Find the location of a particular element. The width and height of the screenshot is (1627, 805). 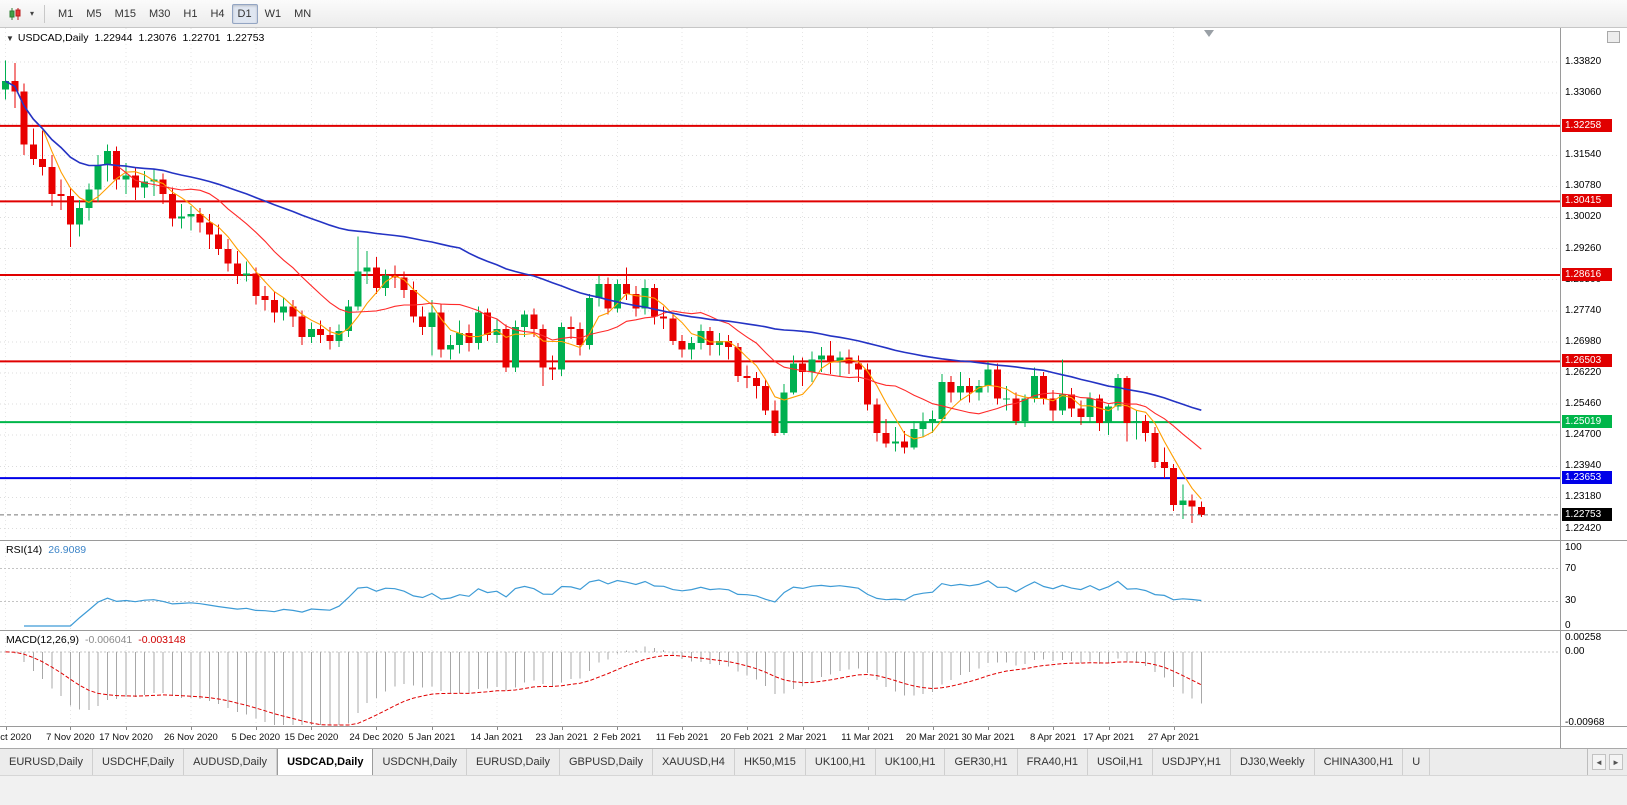

chart-tab-usdchf-daily: USDCHF,Daily is located at coordinates (138, 762).